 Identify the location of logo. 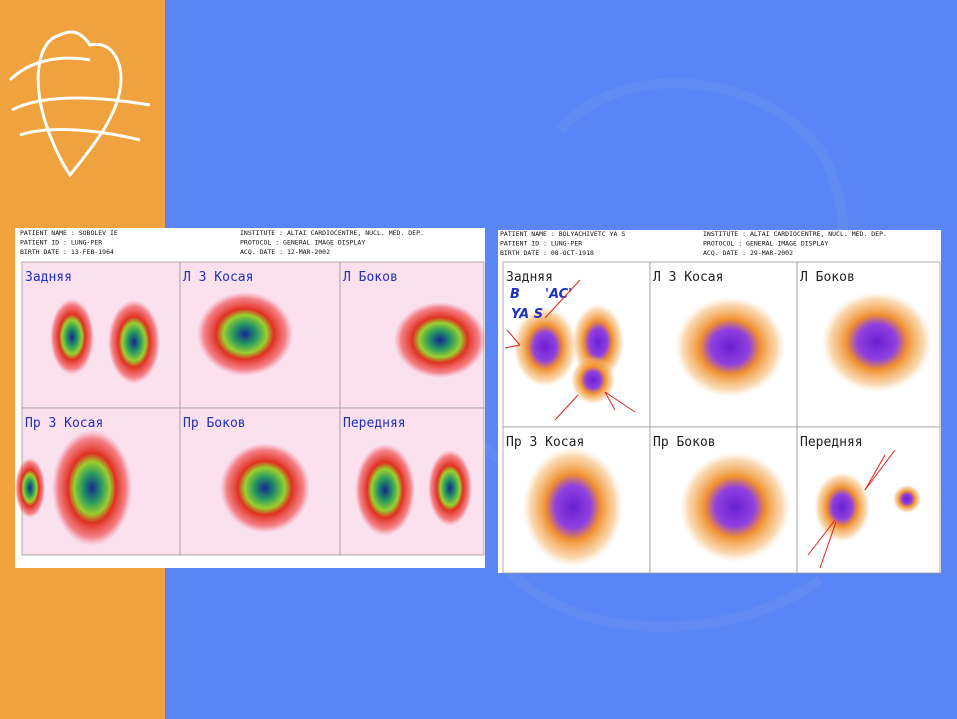
(79, 104).